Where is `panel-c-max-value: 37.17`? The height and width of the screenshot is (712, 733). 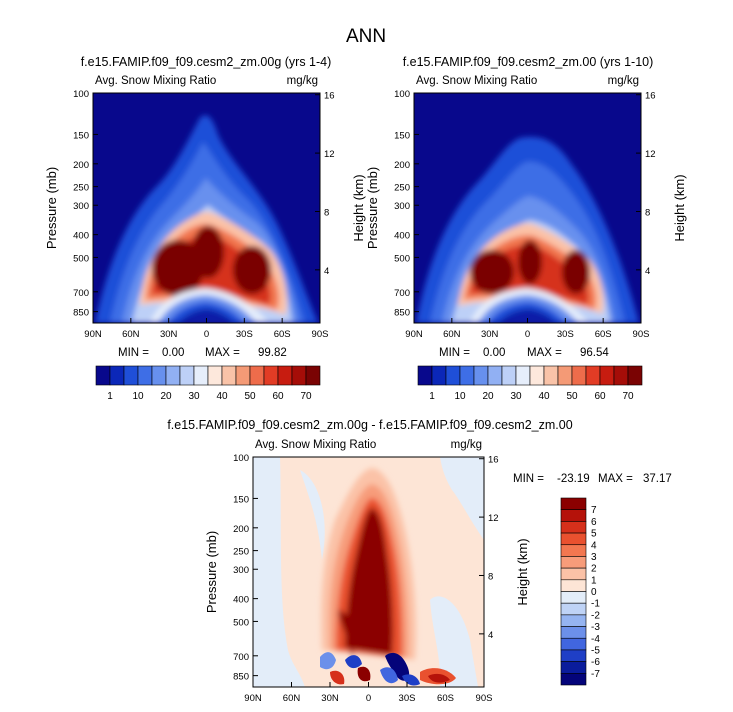 panel-c-max-value: 37.17 is located at coordinates (657, 479).